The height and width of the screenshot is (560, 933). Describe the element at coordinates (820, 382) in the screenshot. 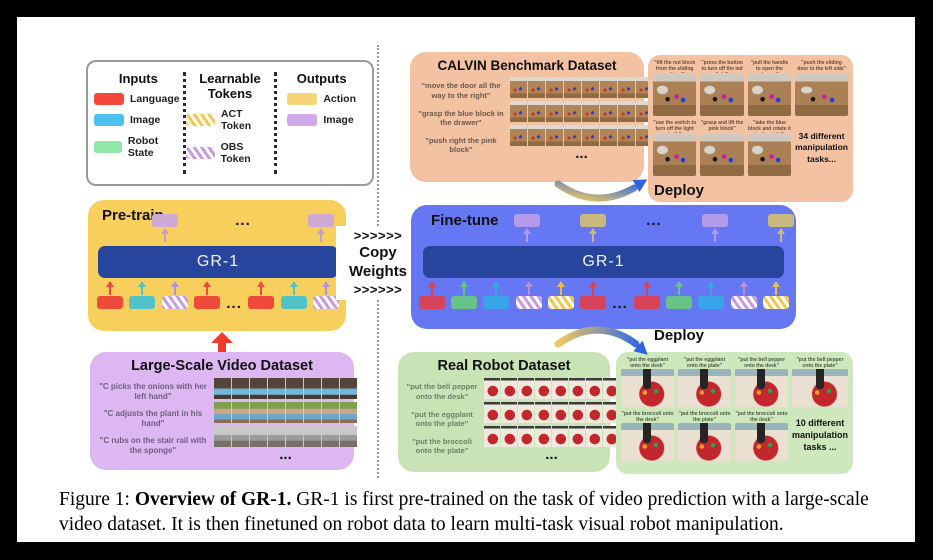

I see `result-item: "put the bell pepper onto the plate"` at that location.